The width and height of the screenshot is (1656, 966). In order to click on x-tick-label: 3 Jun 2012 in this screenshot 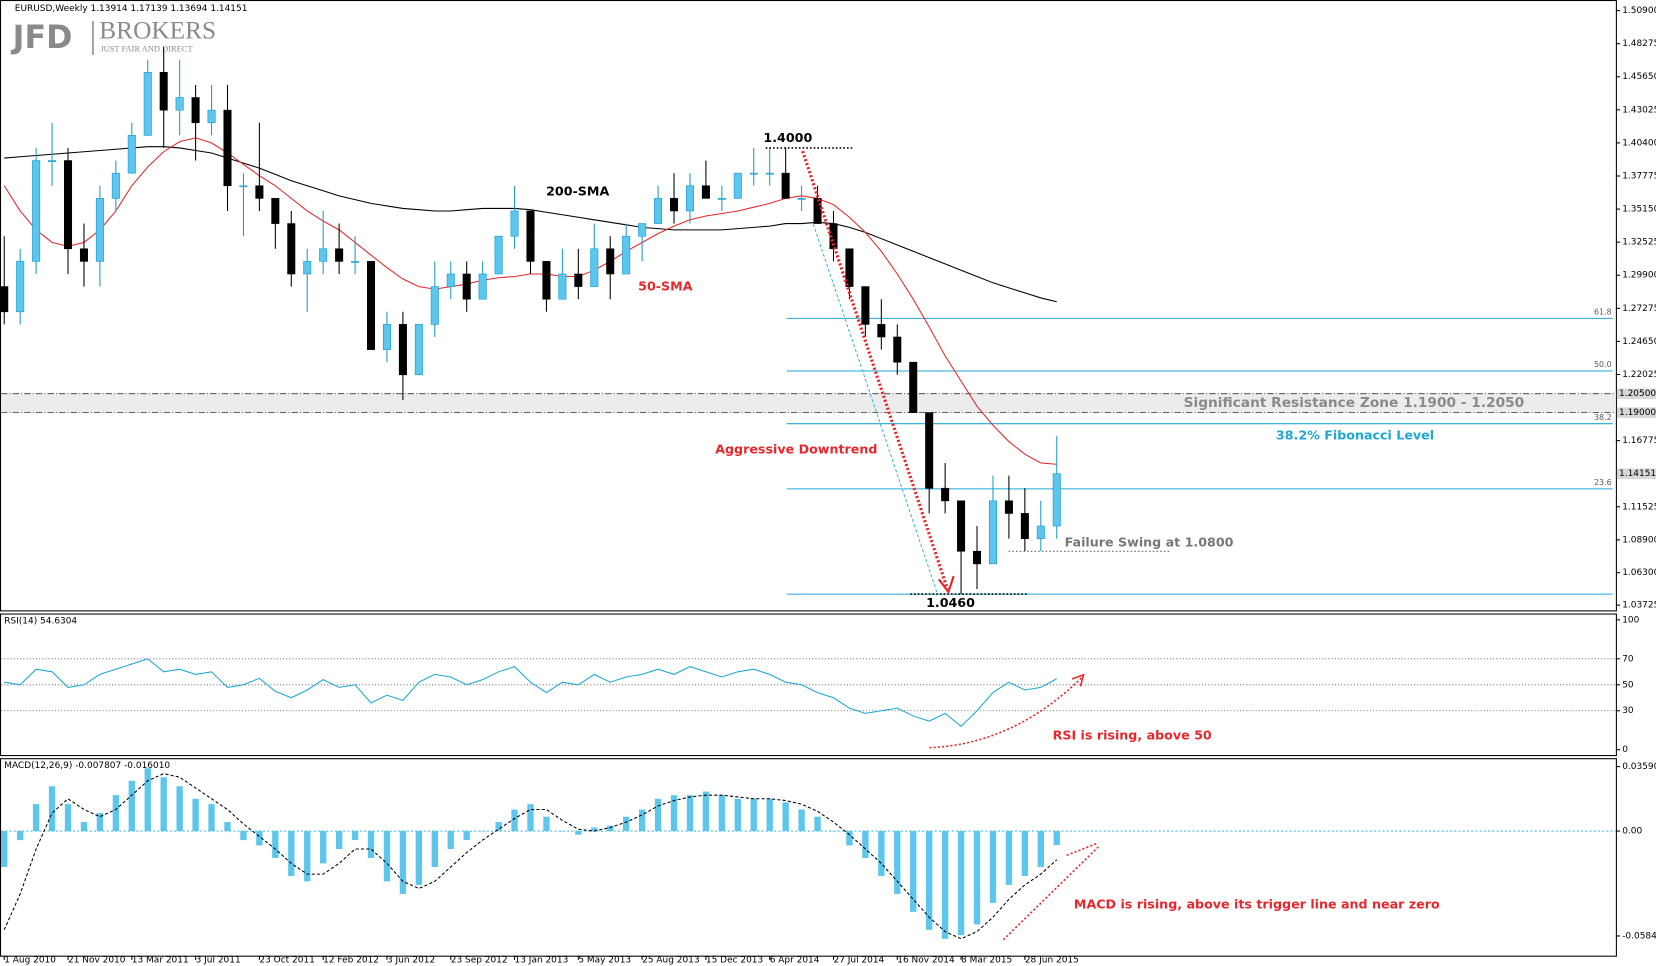, I will do `click(411, 960)`.